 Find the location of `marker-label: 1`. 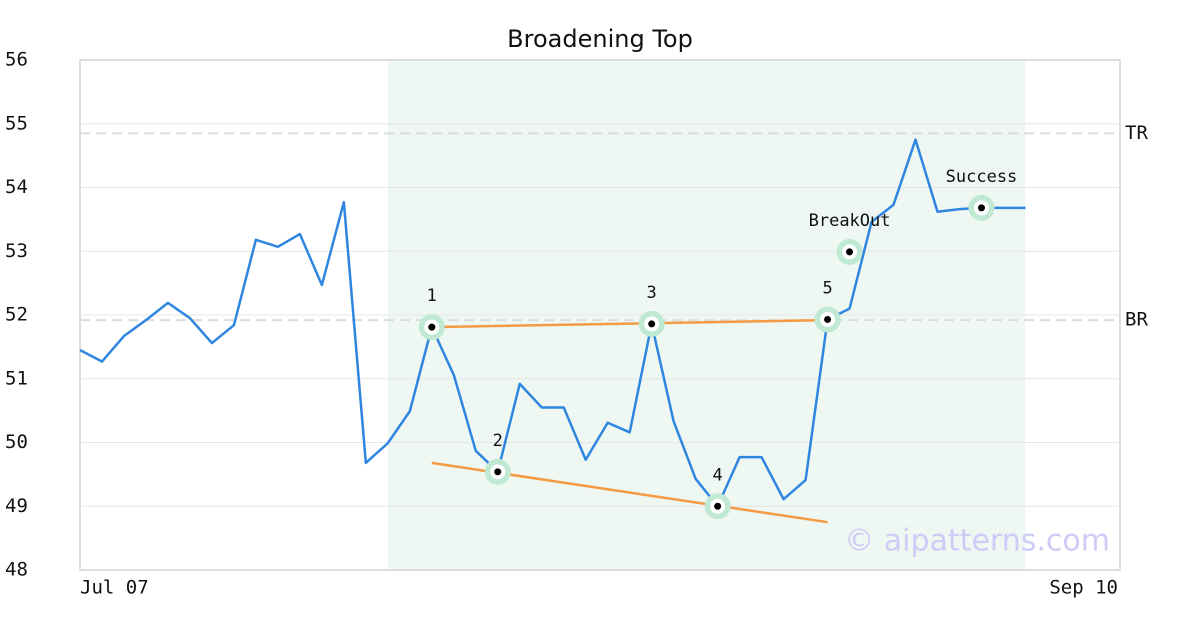

marker-label: 1 is located at coordinates (432, 296).